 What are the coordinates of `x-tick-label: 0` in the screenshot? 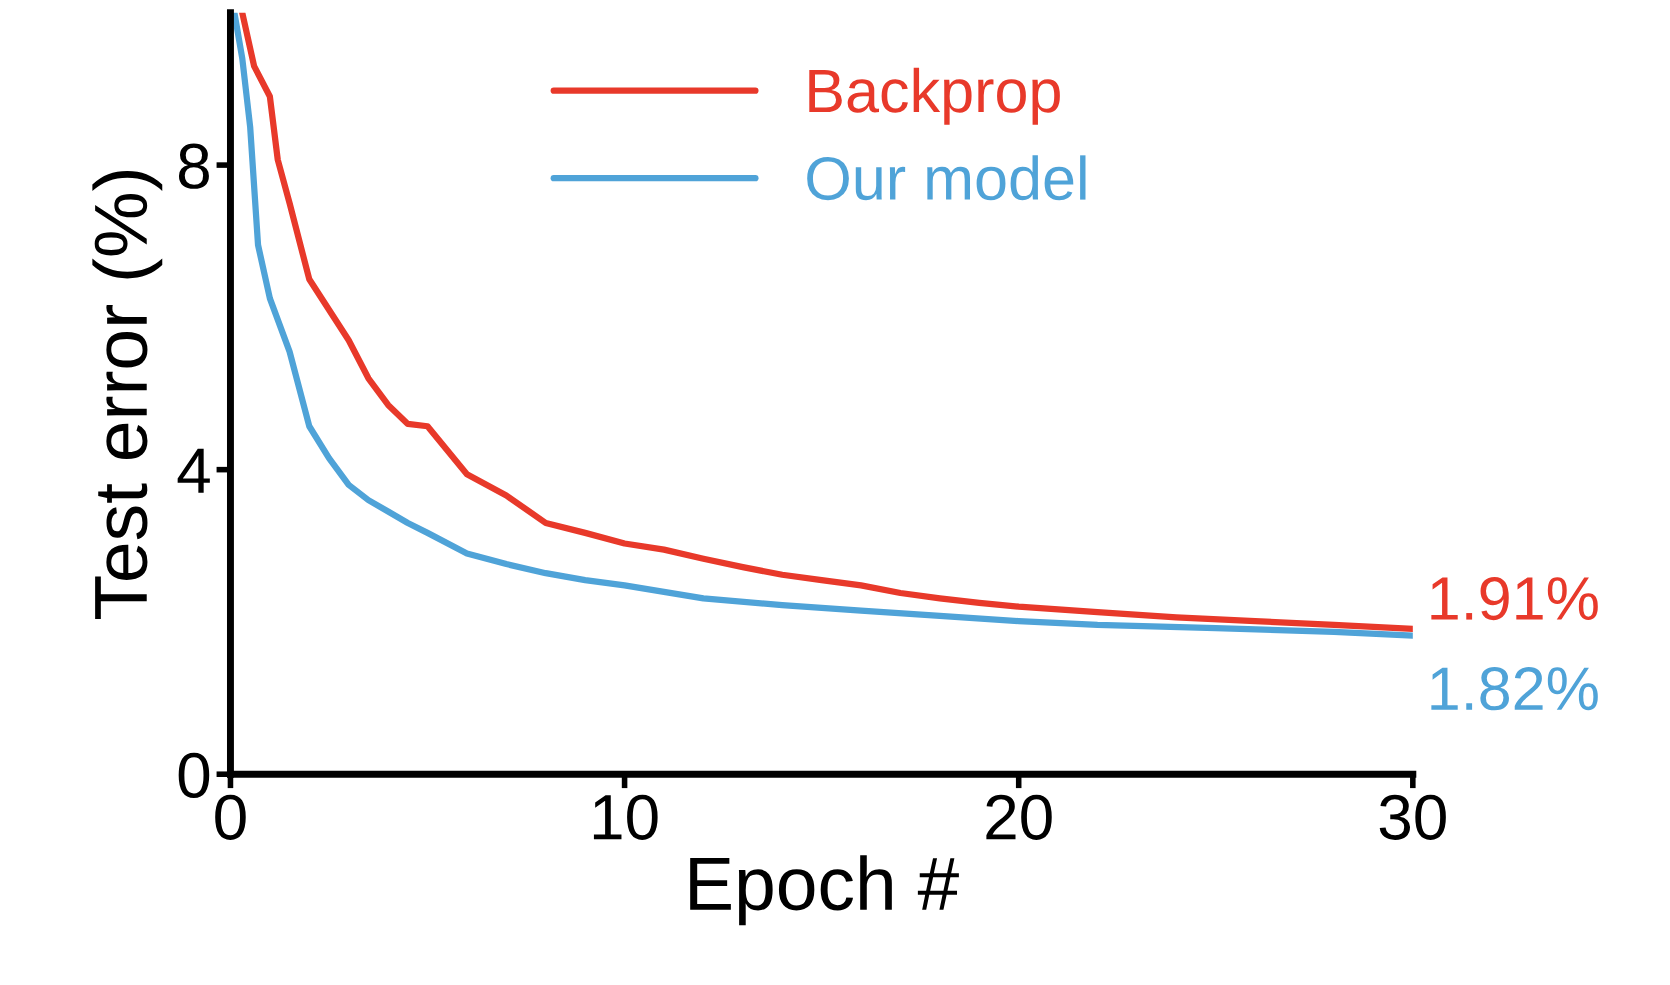 It's located at (230, 817).